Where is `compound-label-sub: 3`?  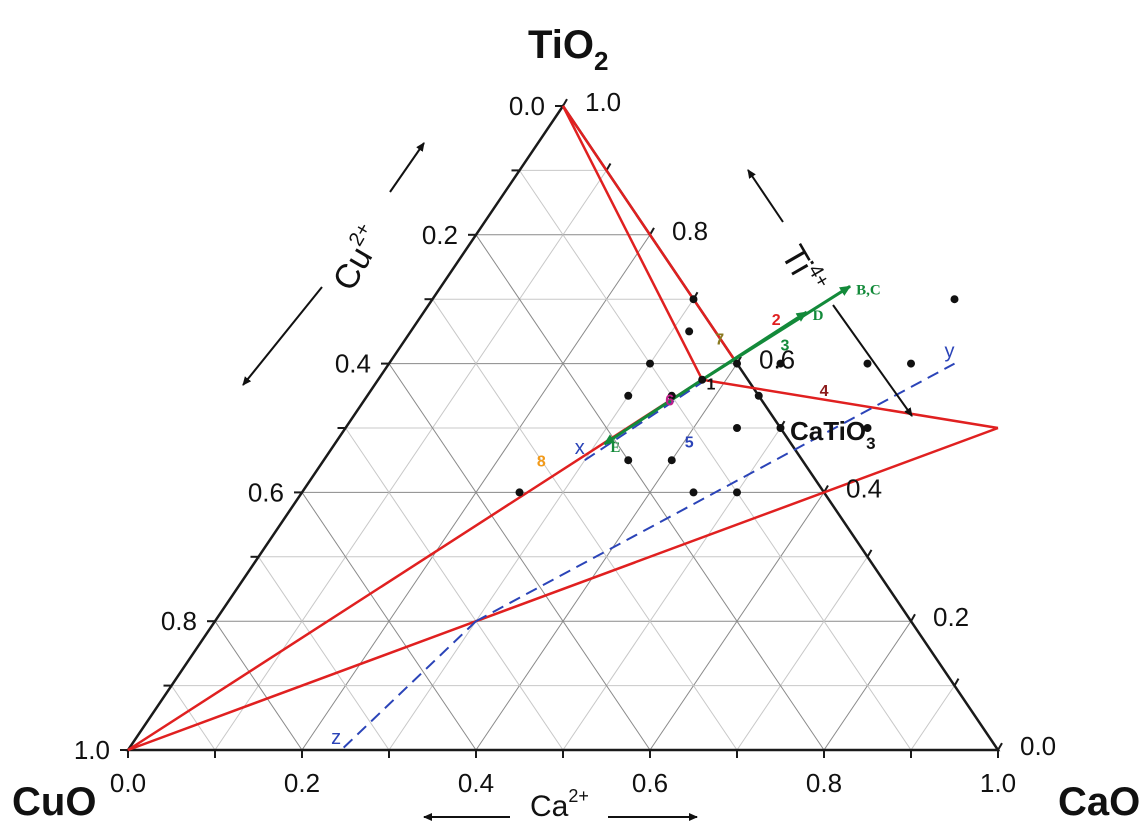 compound-label-sub: 3 is located at coordinates (870, 443).